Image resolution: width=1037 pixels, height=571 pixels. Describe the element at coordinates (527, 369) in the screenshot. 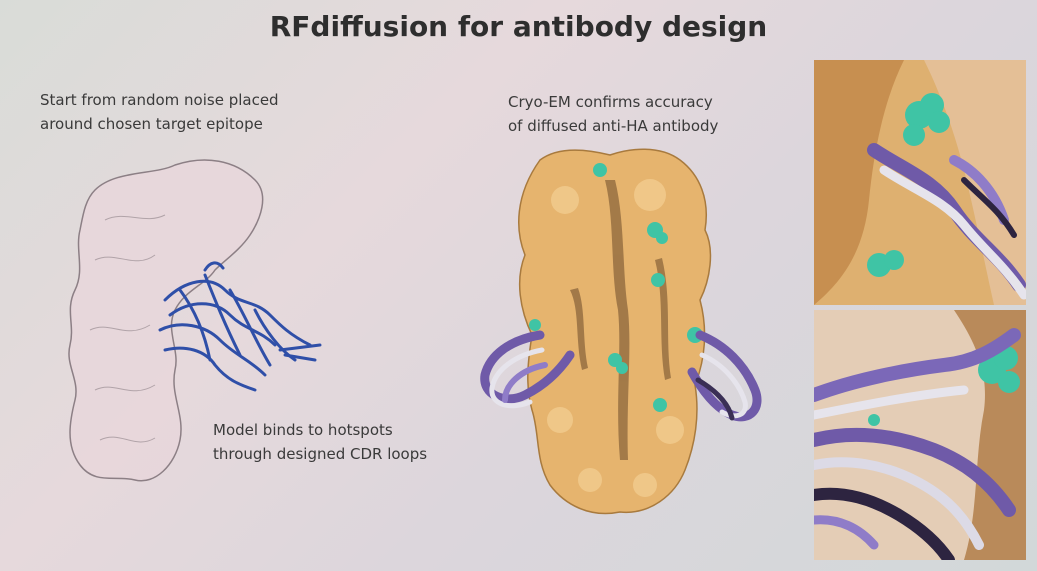

I see `antibody-loops-left` at that location.